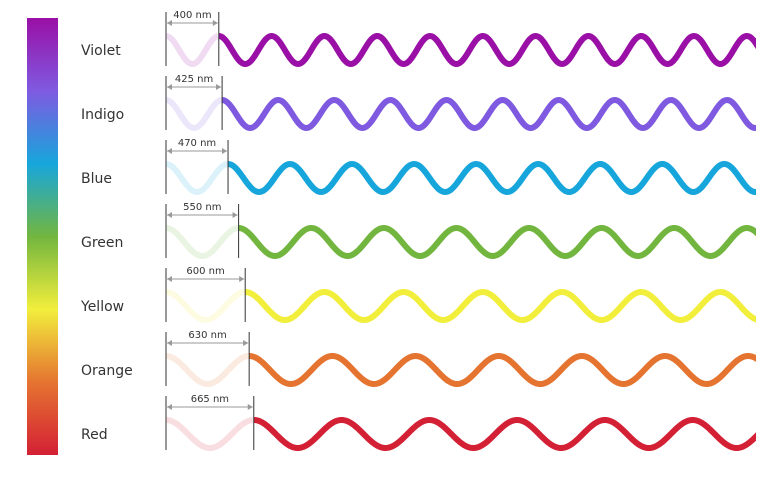 Image resolution: width=769 pixels, height=478 pixels. Describe the element at coordinates (205, 271) in the screenshot. I see `wavelength-label: 600 nm` at that location.